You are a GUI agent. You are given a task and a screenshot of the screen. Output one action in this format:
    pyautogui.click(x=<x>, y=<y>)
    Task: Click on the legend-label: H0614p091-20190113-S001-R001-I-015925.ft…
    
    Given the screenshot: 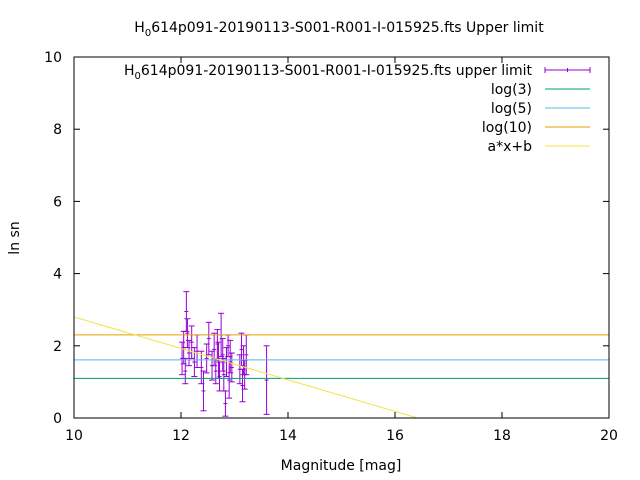 What is the action you would take?
    pyautogui.click(x=328, y=72)
    